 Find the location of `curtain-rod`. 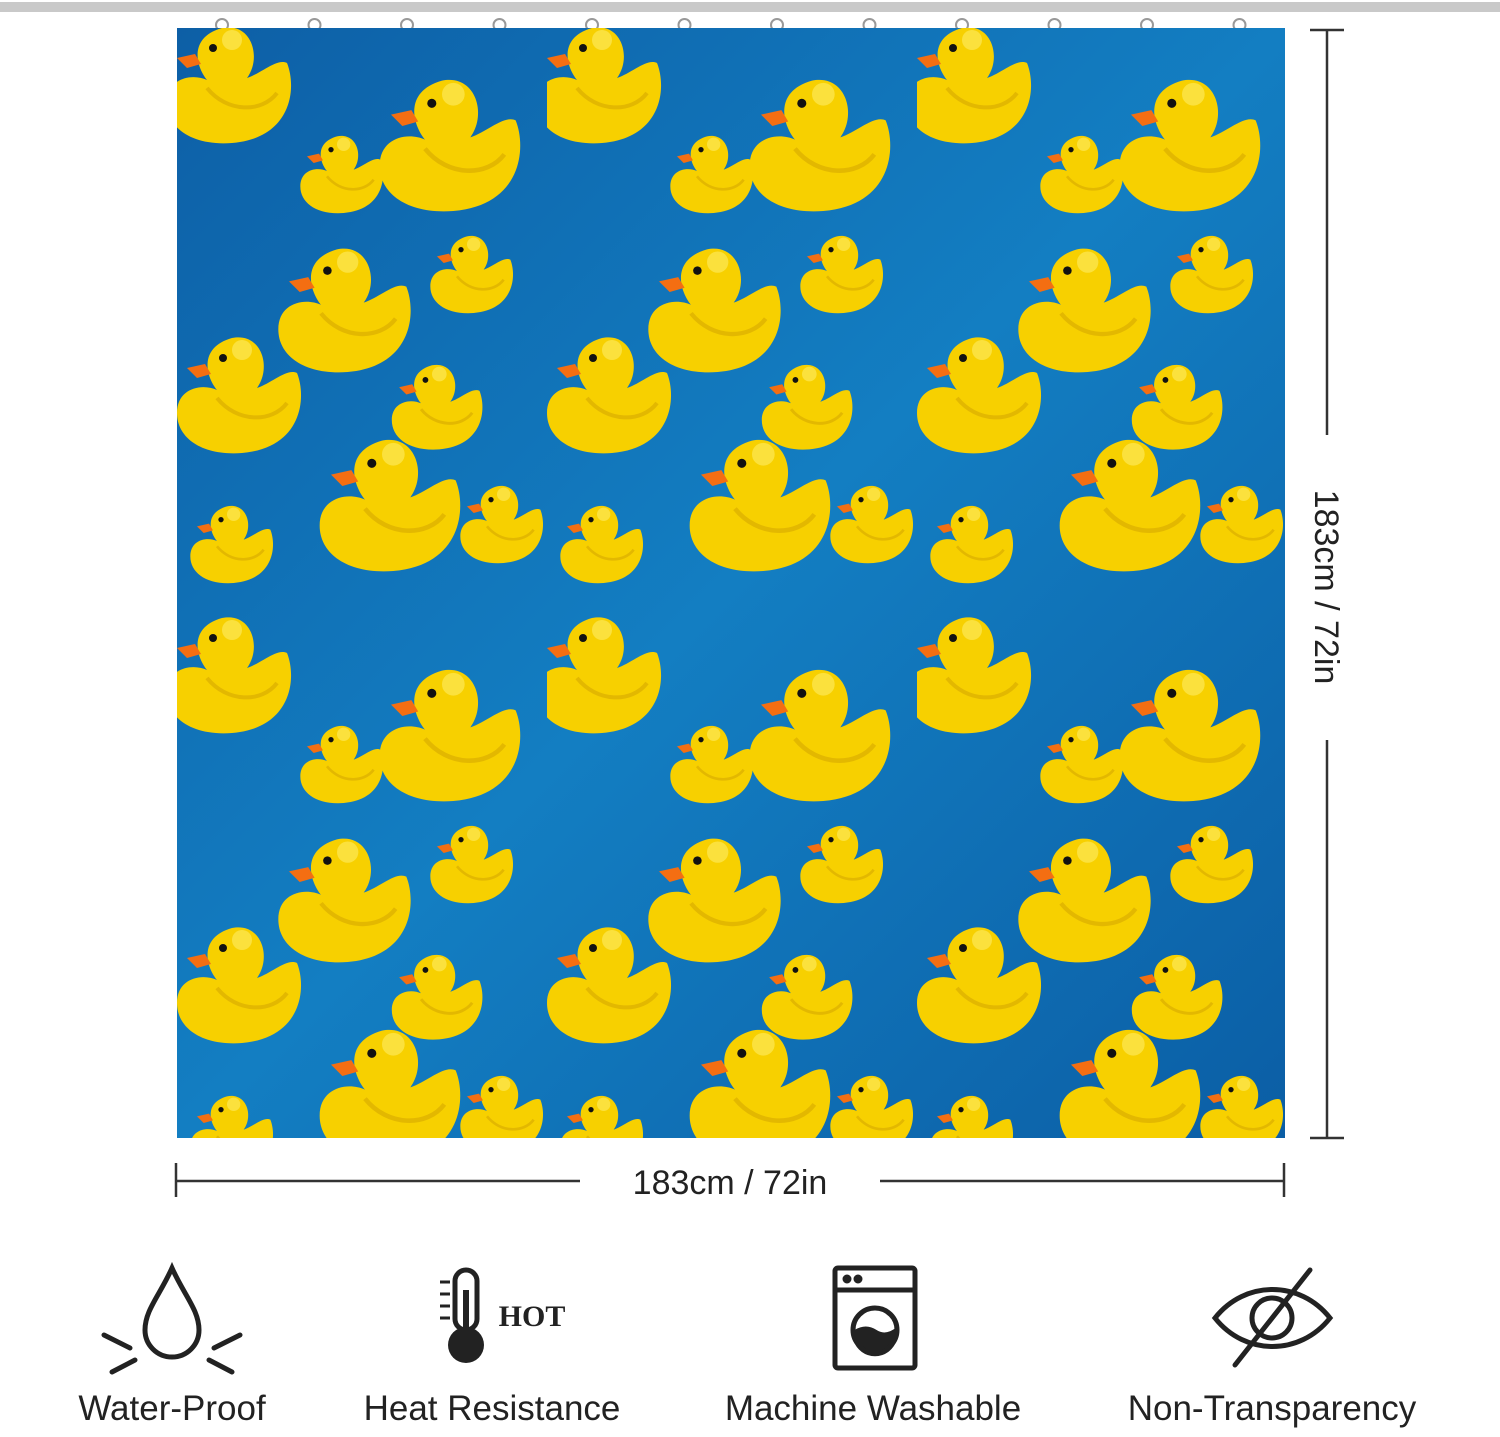

curtain-rod is located at coordinates (750, 7).